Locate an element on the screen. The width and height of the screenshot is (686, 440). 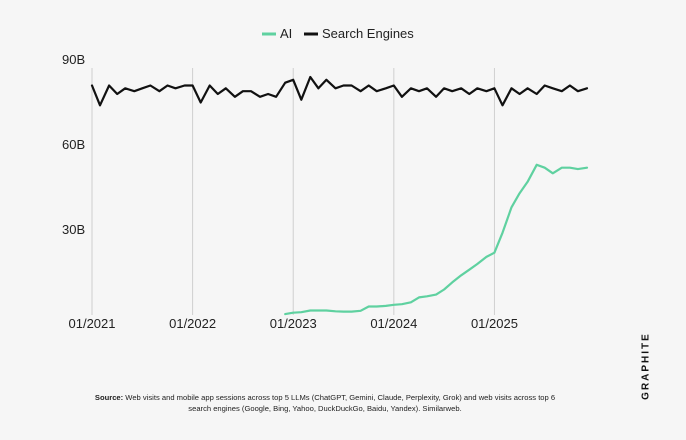
y-tick-label: 90B is located at coordinates (73, 59).